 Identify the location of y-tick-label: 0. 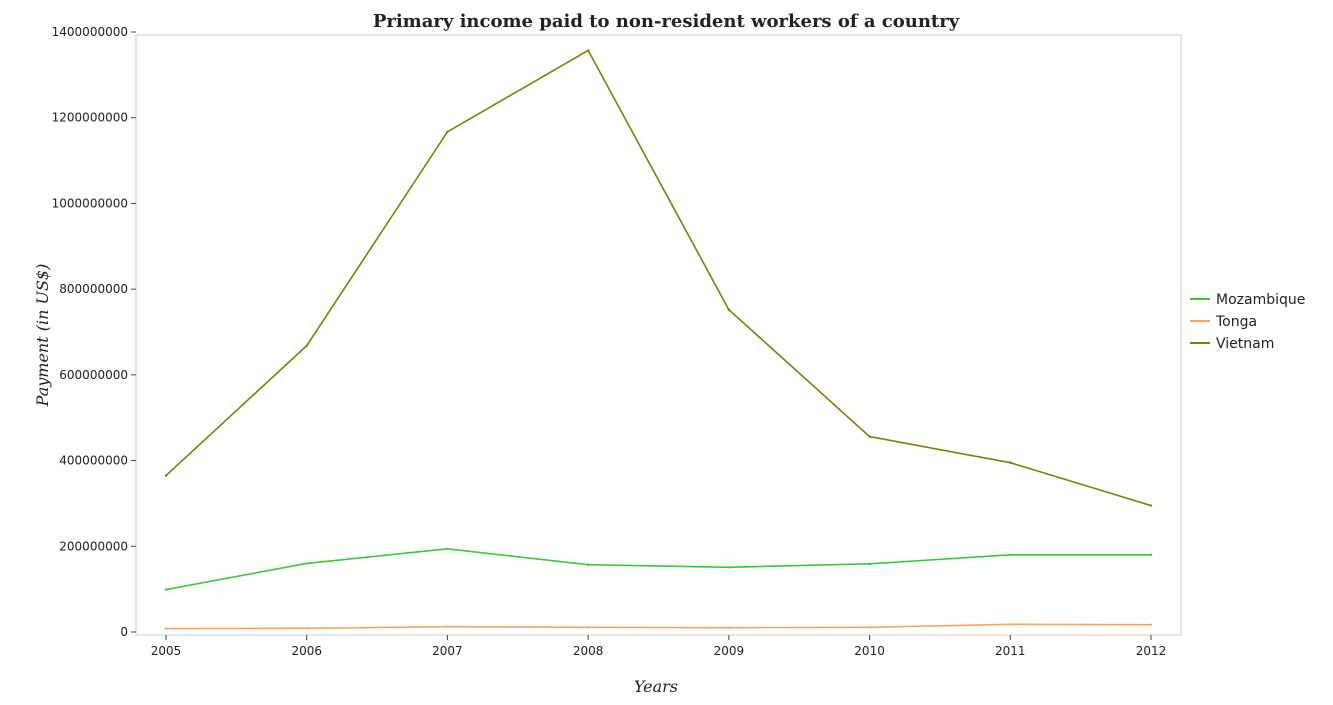
(124, 632).